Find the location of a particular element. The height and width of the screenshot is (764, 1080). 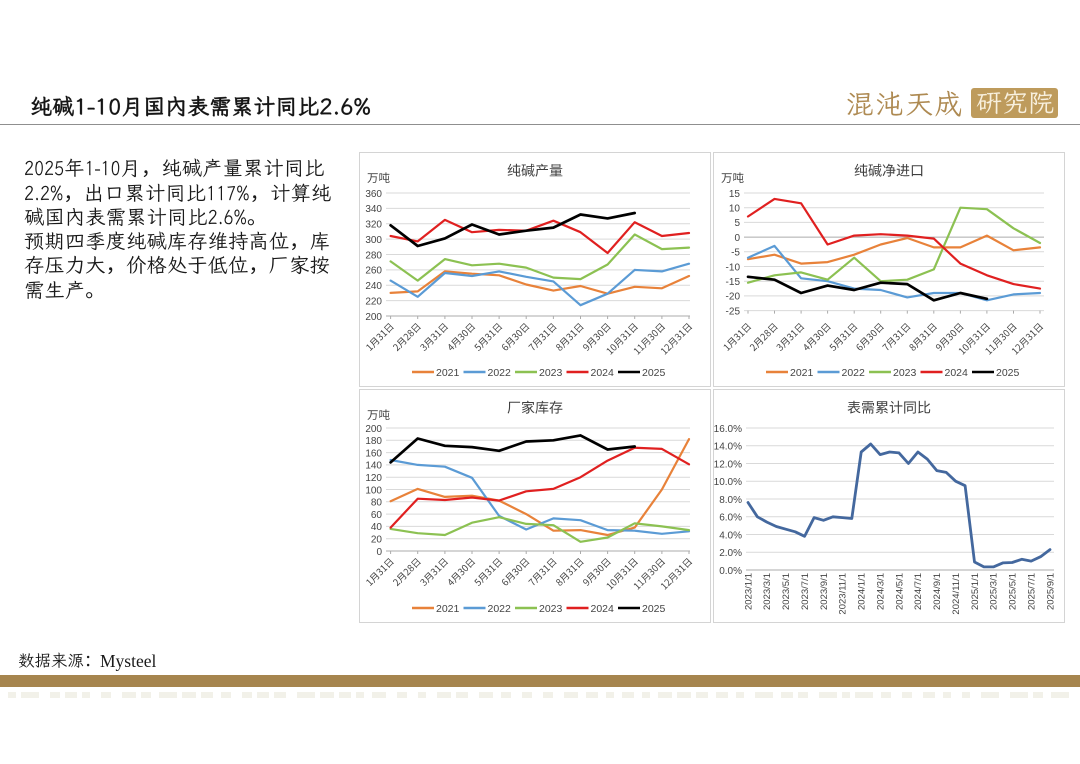

svg-text: 2023/1/1 is located at coordinates (748, 591).